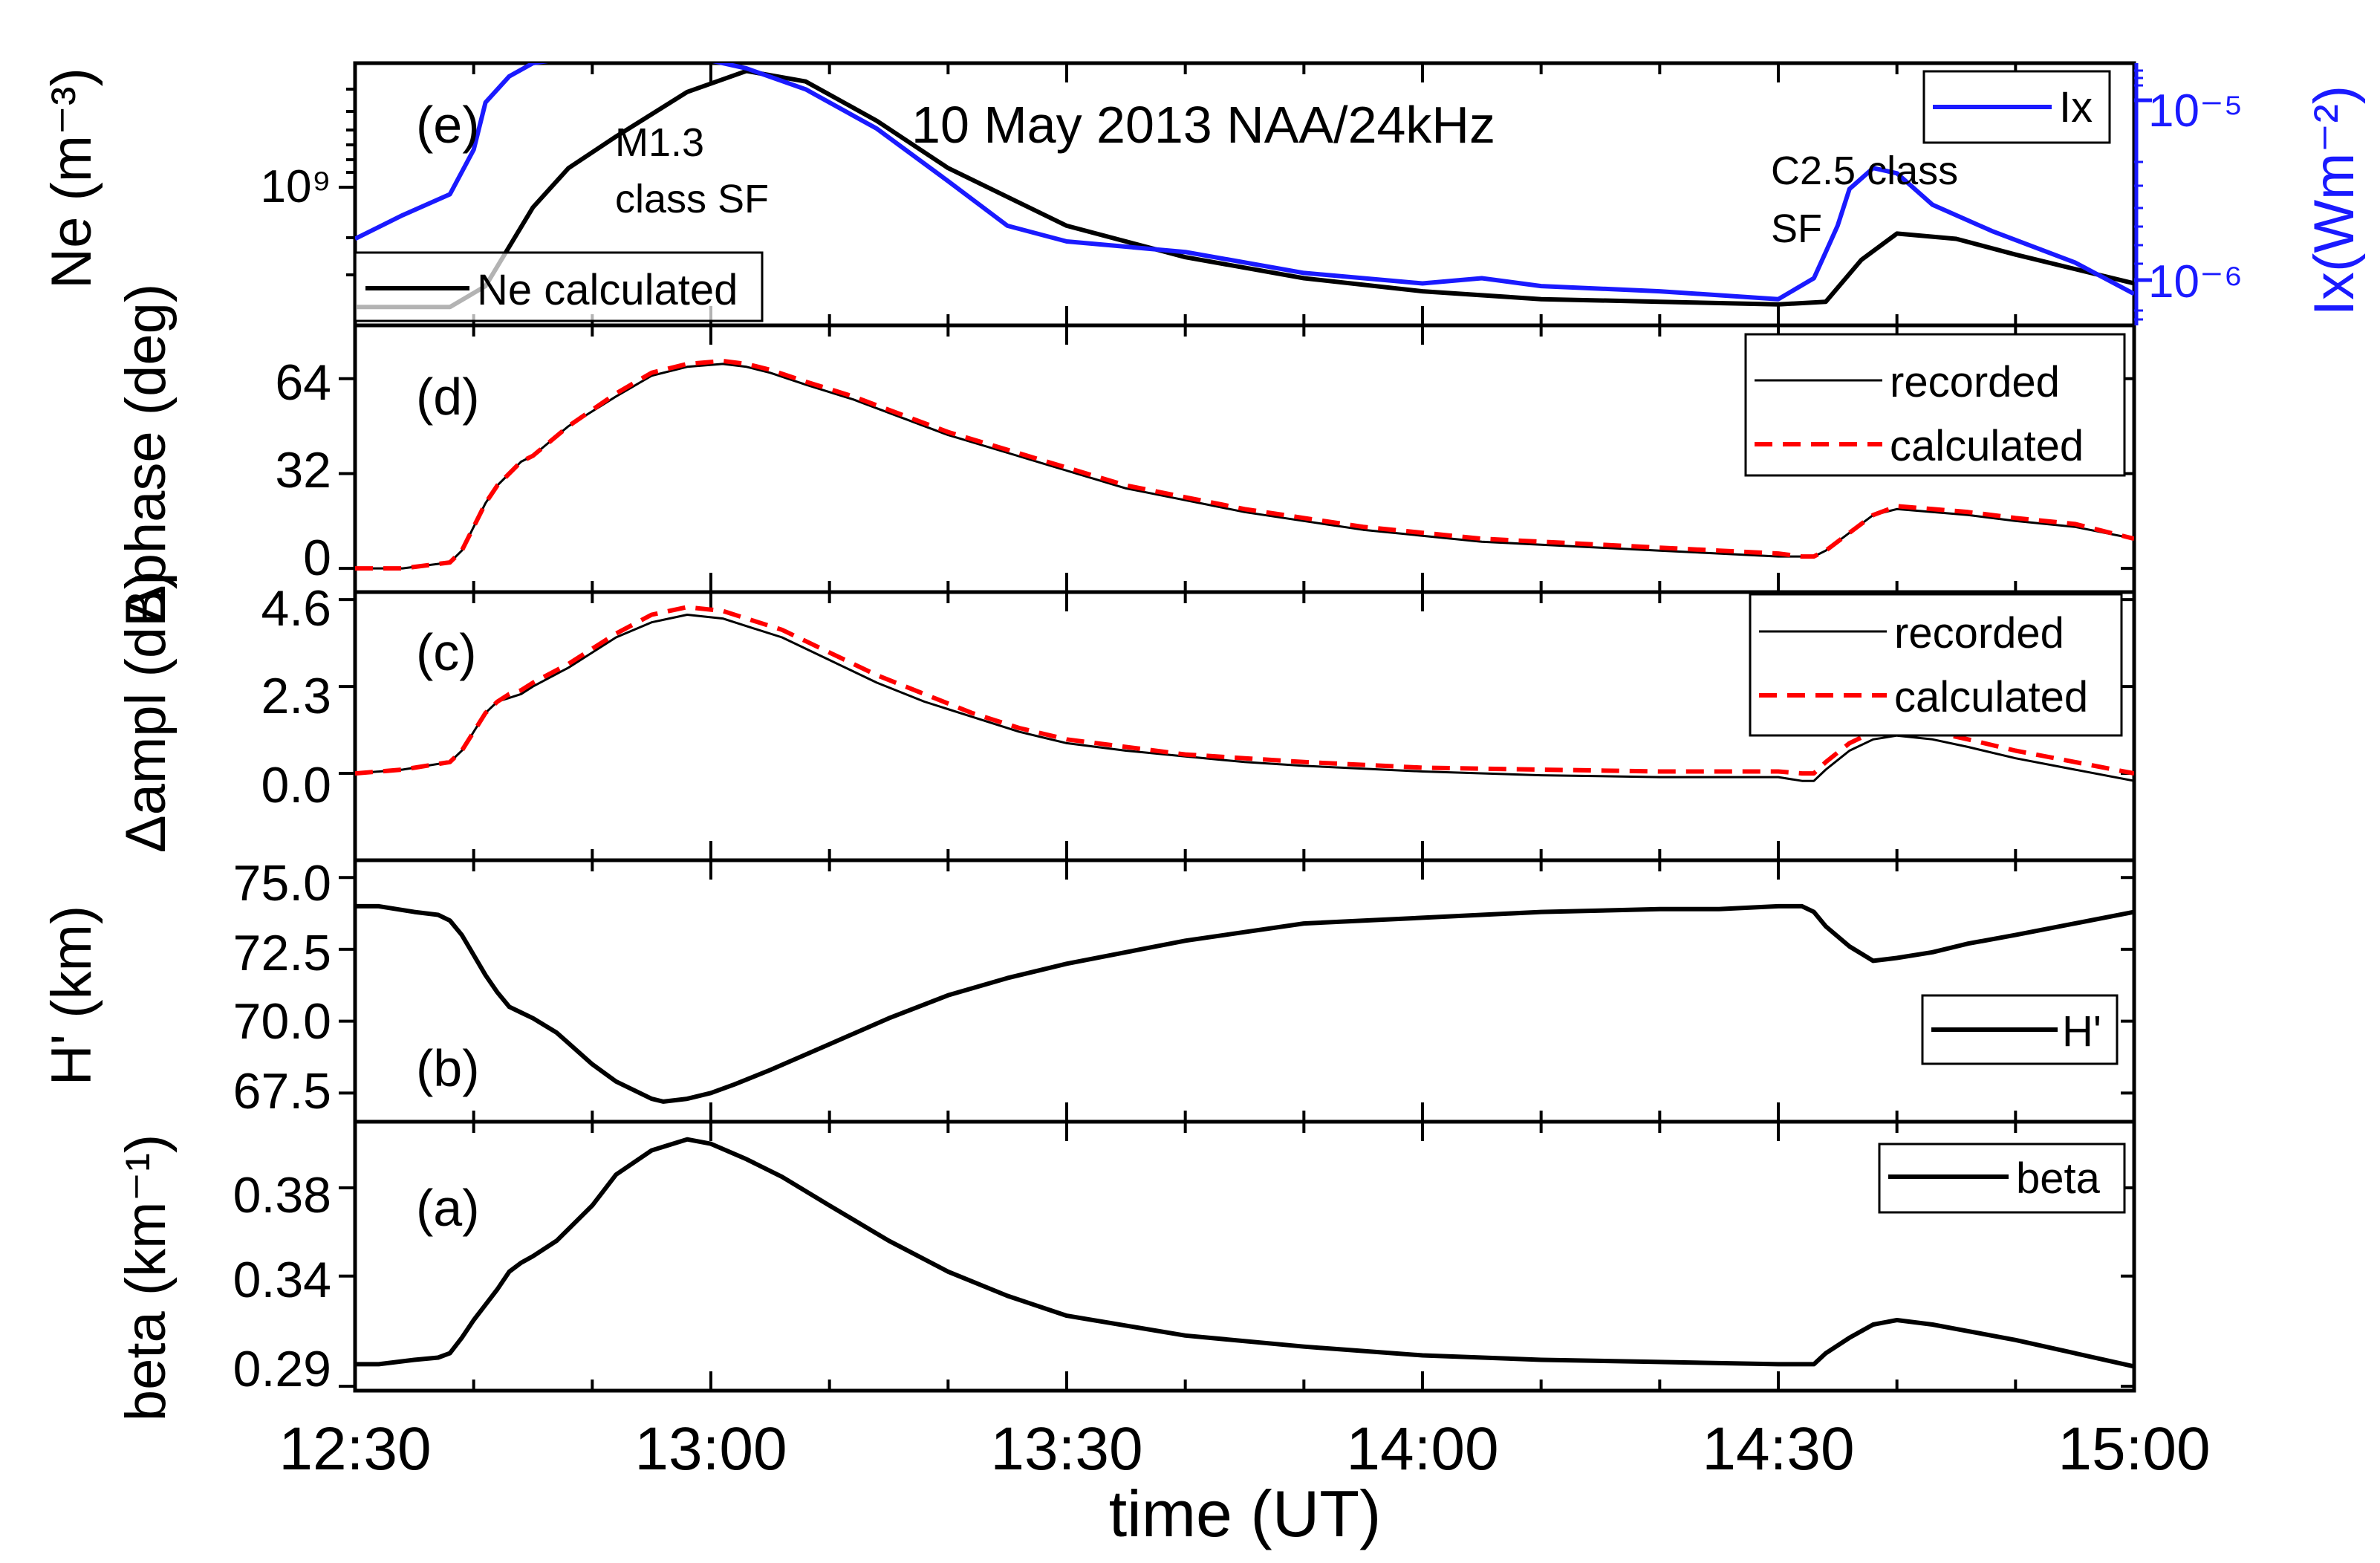 Image resolution: width=2380 pixels, height=1563 pixels. What do you see at coordinates (1991, 697) in the screenshot?
I see `legend-label-calculated-c: calculated` at bounding box center [1991, 697].